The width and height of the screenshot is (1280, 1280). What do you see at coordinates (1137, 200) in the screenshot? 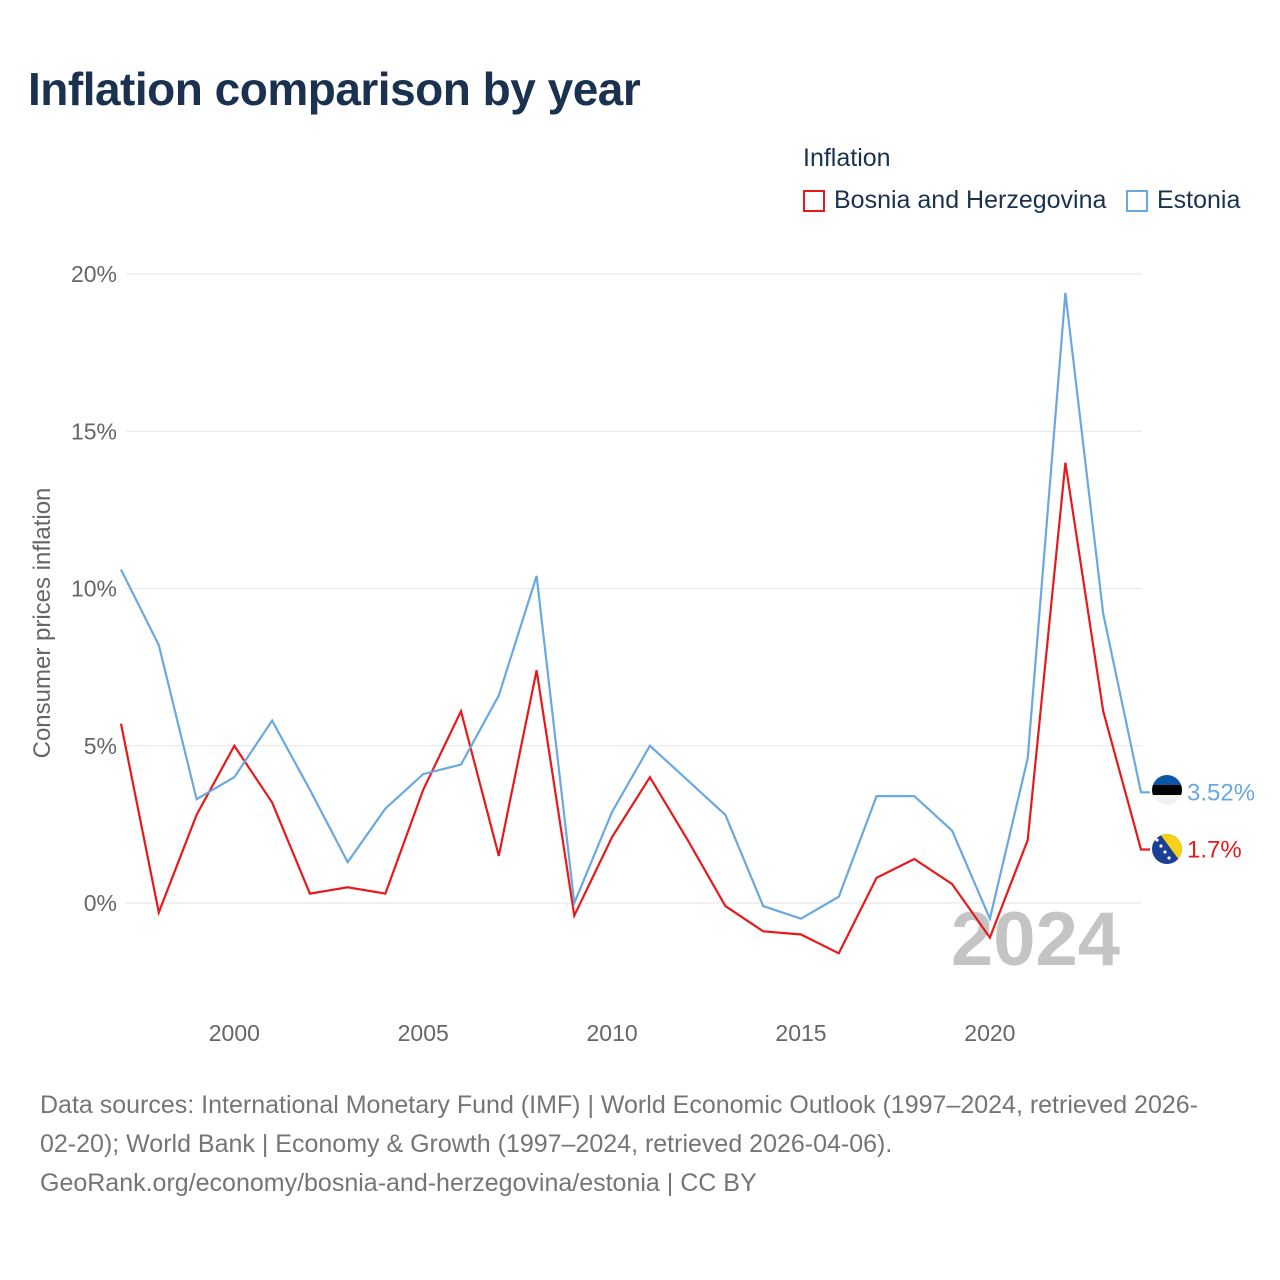
I see `legend-swatch-estonia` at bounding box center [1137, 200].